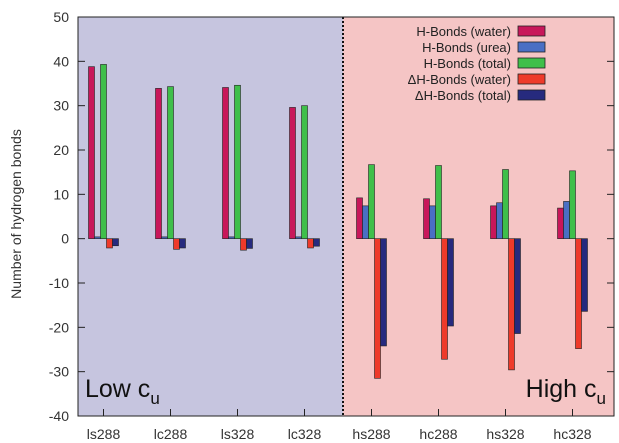  I want to click on y-tick-label: 0, so click(65, 239).